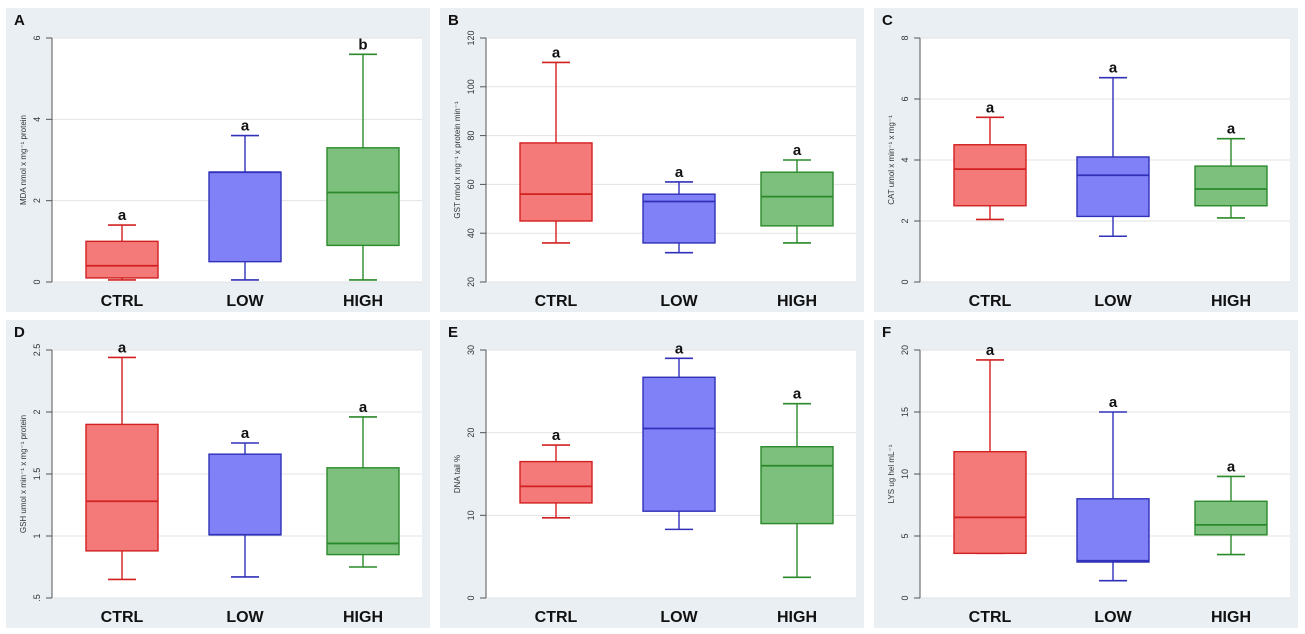 This screenshot has width=1305, height=634. What do you see at coordinates (886, 332) in the screenshot?
I see `panel-letter: F` at bounding box center [886, 332].